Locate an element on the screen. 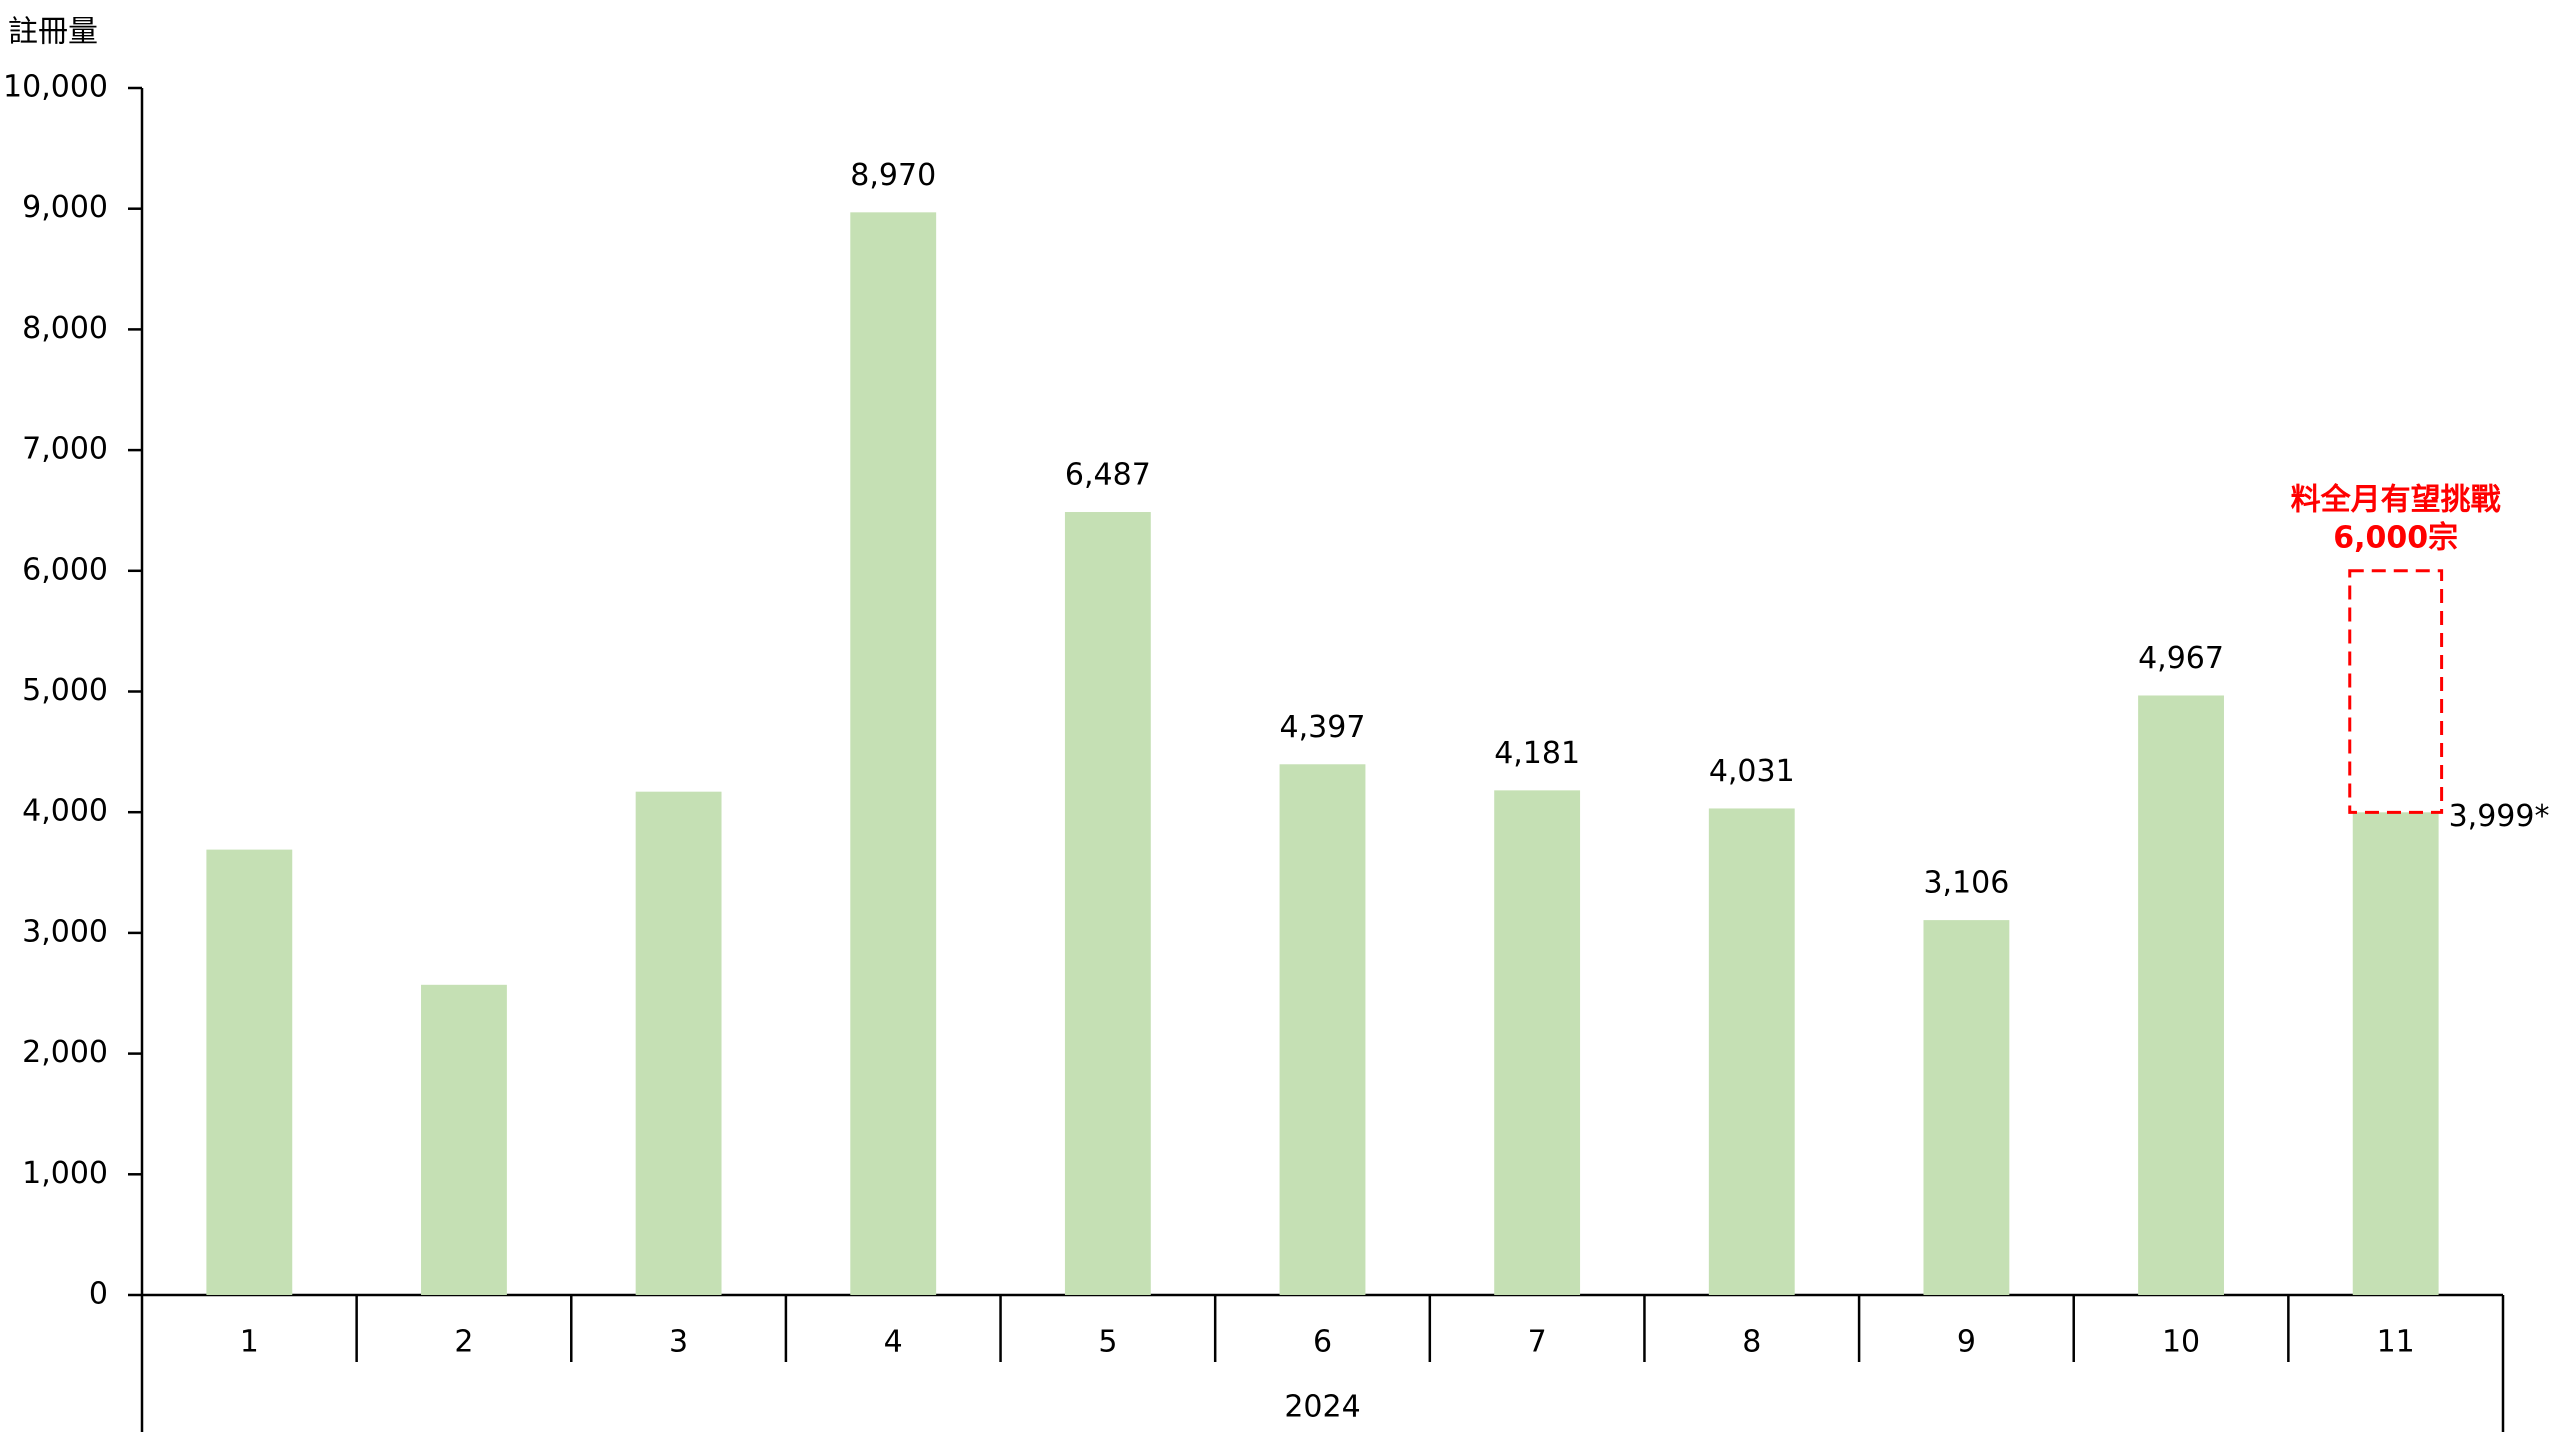  y-tick-label: 4,000 is located at coordinates (65, 811).